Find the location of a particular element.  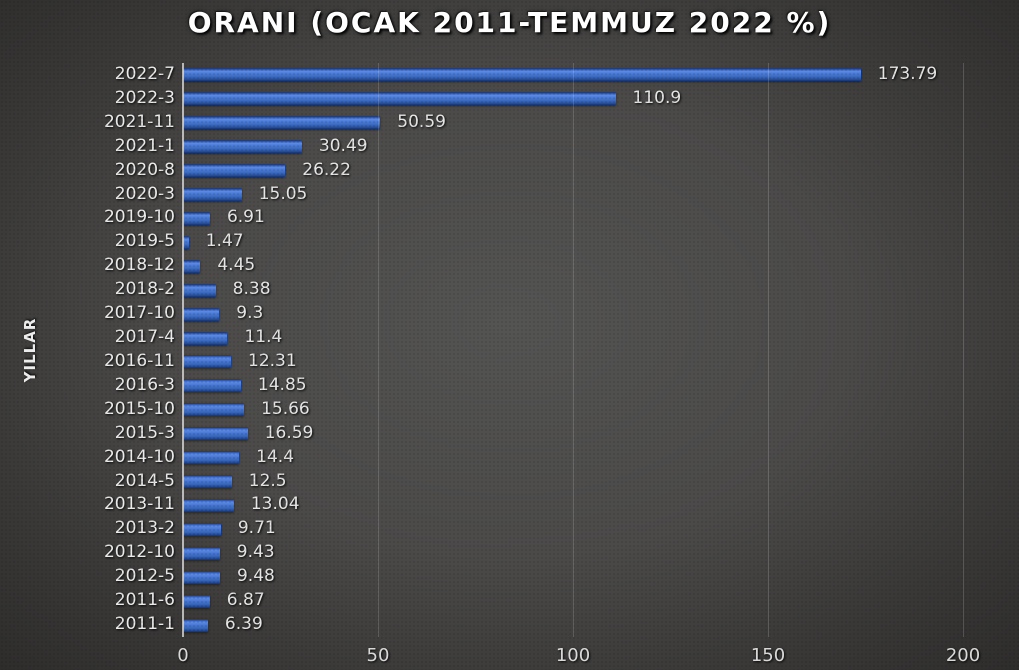

x-tick-label: 200 is located at coordinates (963, 655).